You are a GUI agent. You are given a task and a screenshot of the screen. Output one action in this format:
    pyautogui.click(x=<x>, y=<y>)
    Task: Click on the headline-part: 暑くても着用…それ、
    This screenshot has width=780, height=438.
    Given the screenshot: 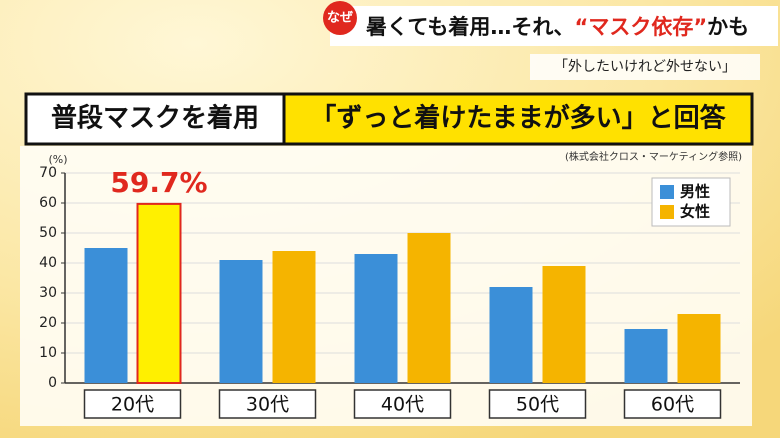 What is the action you would take?
    pyautogui.click(x=470, y=27)
    